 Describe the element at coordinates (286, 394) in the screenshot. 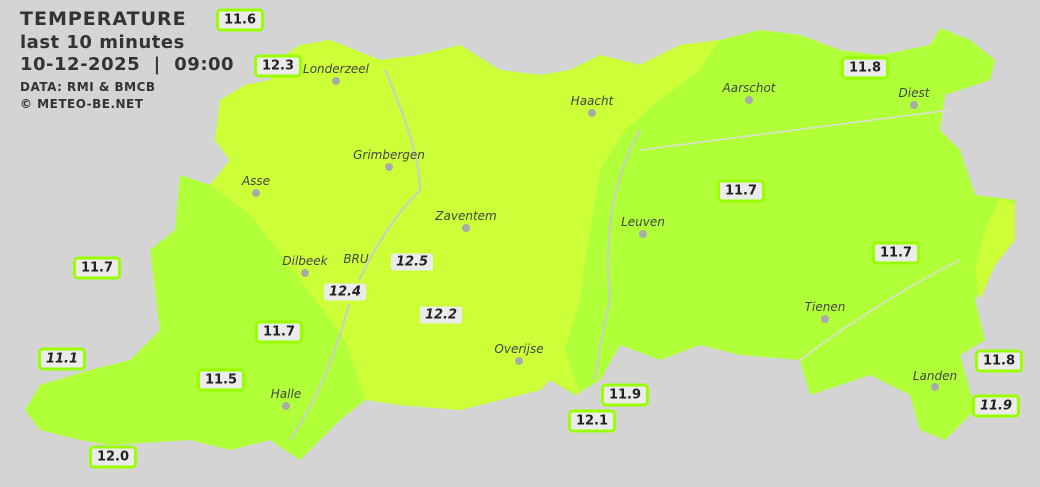

I see `town-label: Halle` at that location.